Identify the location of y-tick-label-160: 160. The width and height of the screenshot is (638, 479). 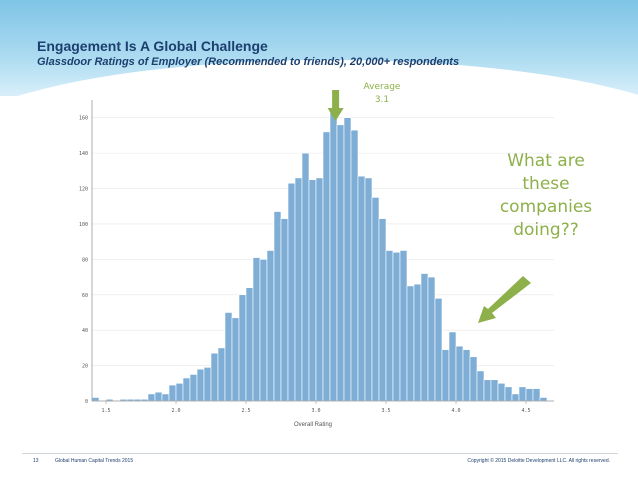
(83, 119).